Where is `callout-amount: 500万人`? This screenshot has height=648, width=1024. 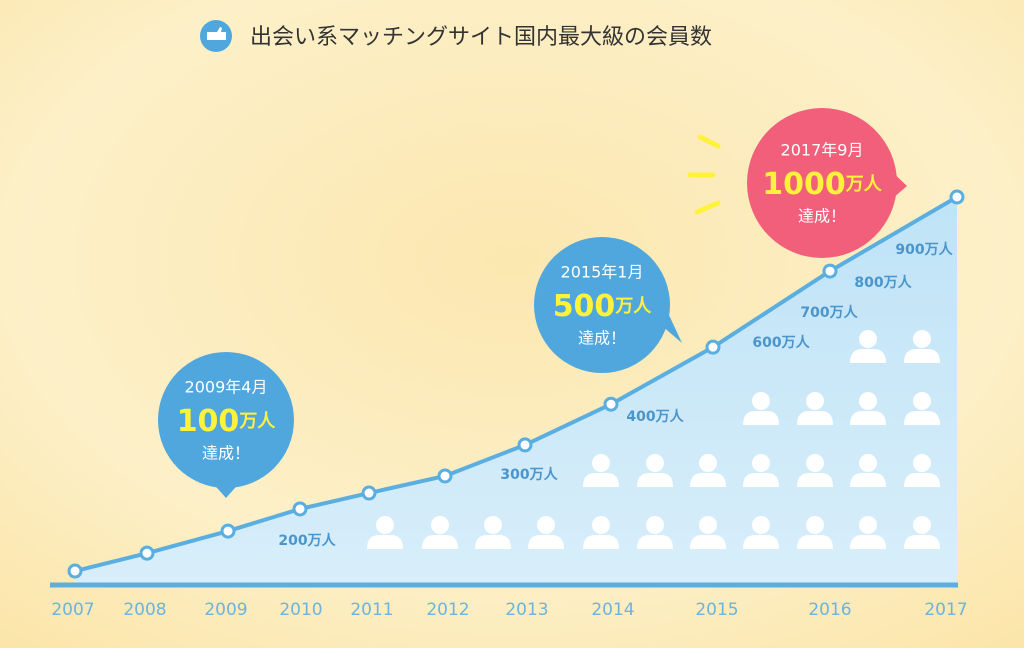 callout-amount: 500万人 is located at coordinates (603, 306).